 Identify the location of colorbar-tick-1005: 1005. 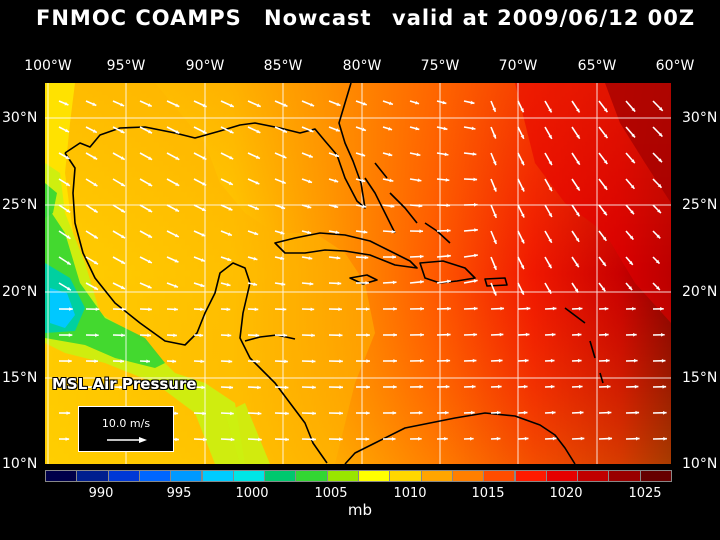
(331, 493).